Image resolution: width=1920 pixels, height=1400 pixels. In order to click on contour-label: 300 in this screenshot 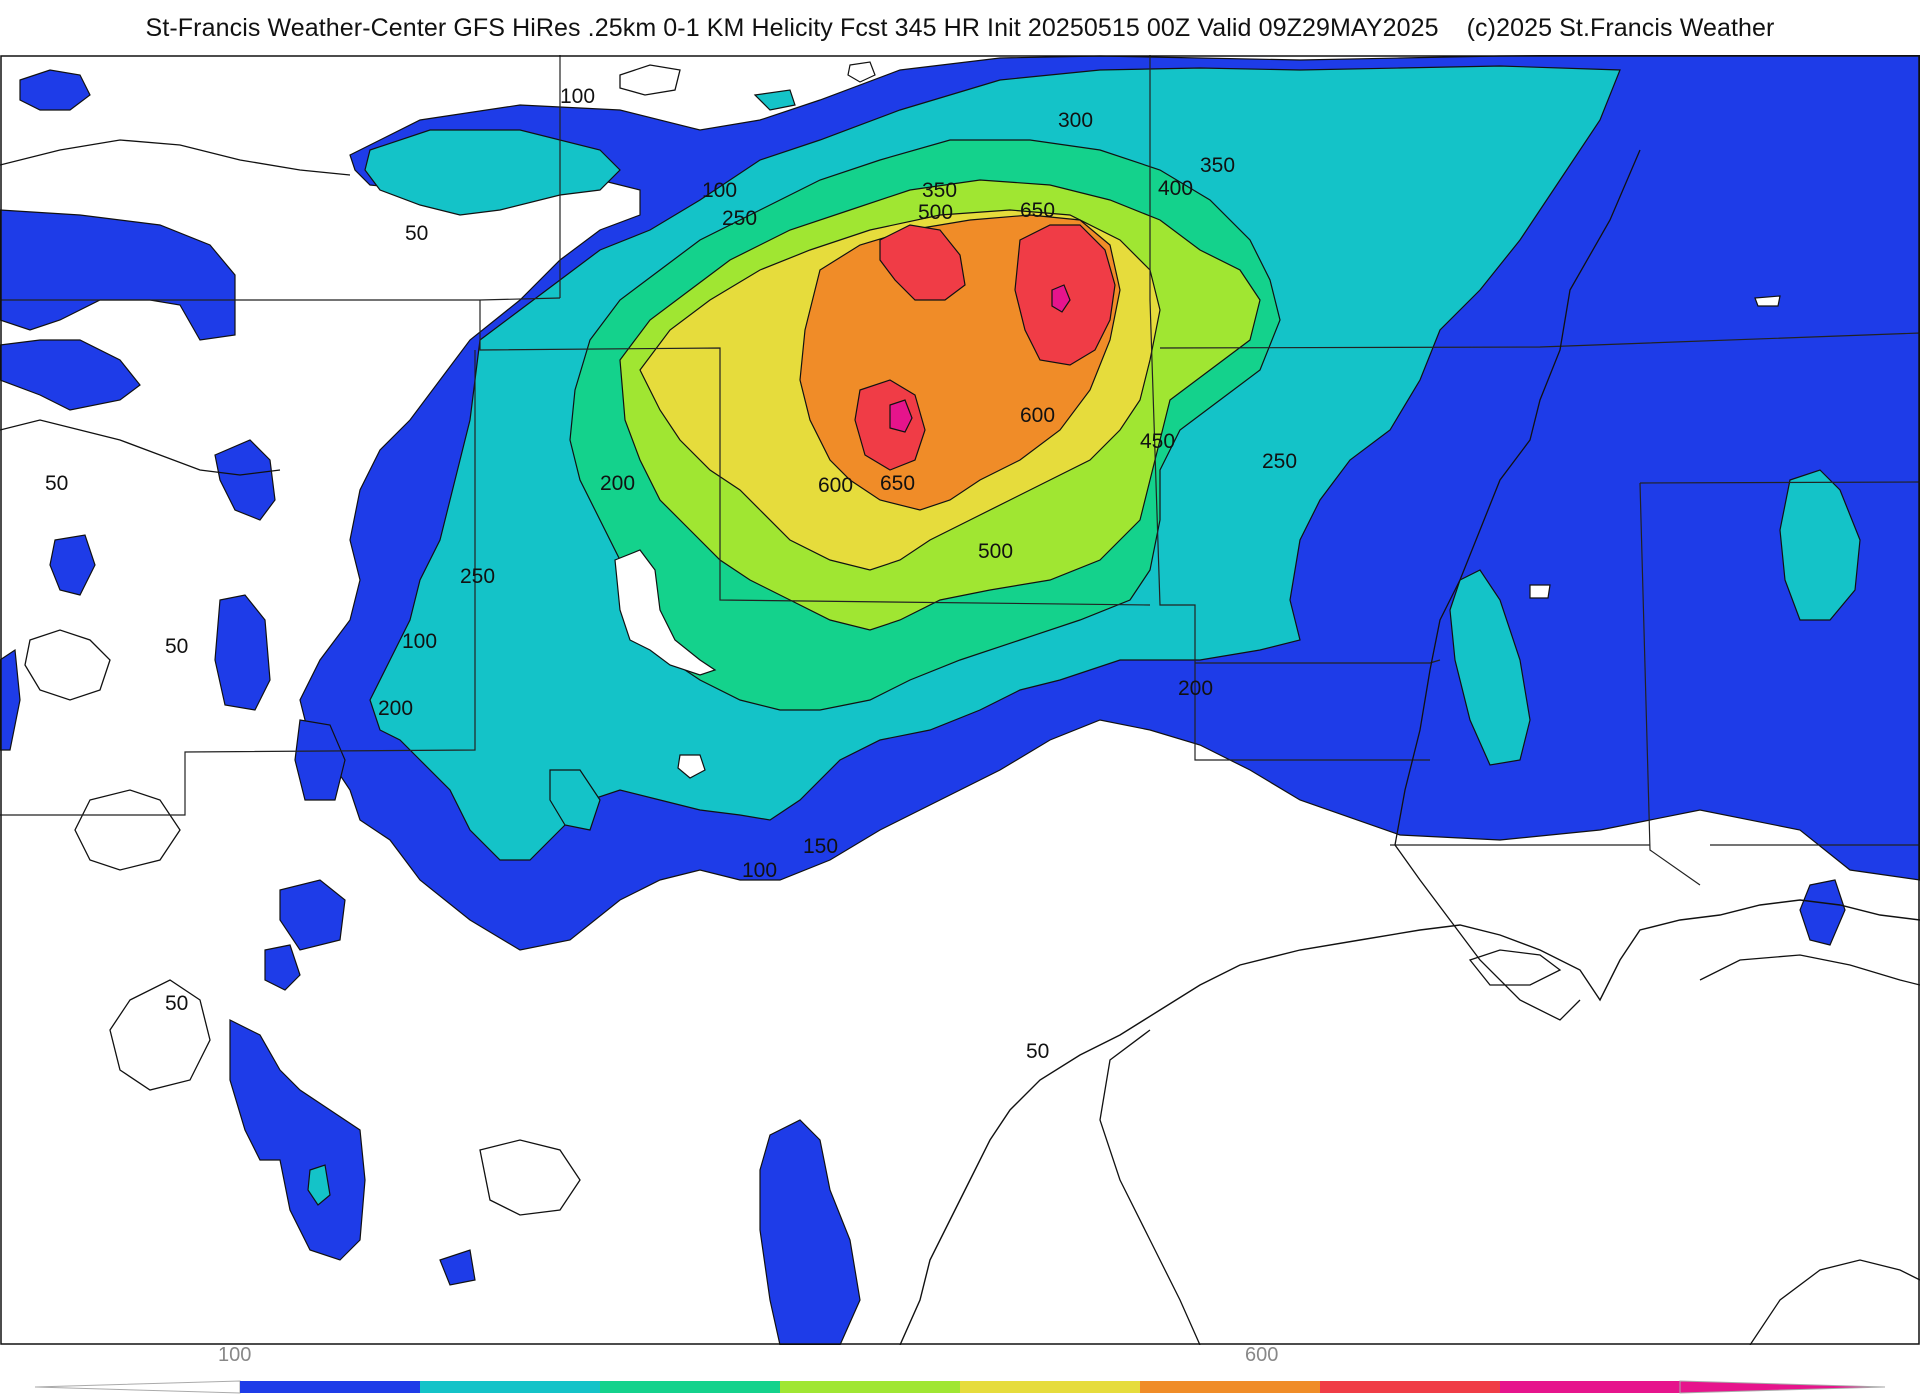, I will do `click(1075, 120)`.